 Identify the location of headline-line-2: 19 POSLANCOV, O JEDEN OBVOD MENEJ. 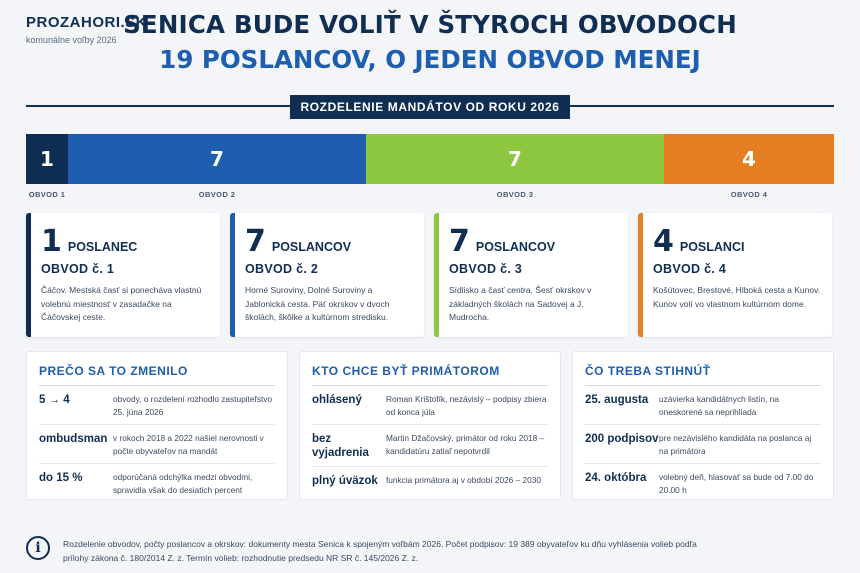
(430, 59).